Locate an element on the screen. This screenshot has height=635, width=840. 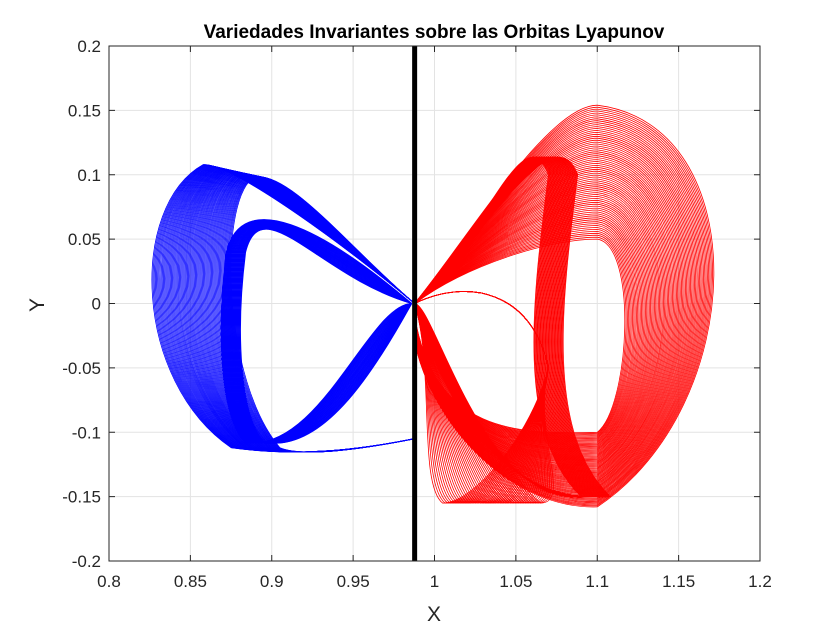
x-tick-label: 0.85 is located at coordinates (190, 581).